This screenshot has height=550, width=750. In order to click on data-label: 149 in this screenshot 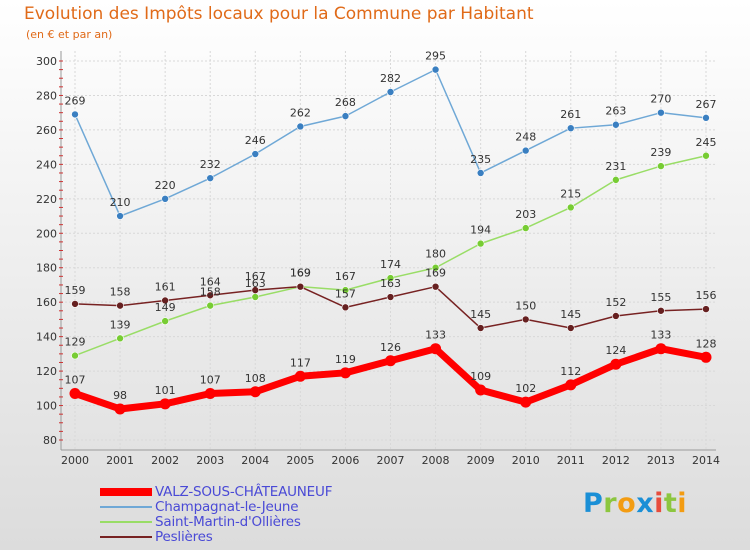, I will do `click(165, 307)`.